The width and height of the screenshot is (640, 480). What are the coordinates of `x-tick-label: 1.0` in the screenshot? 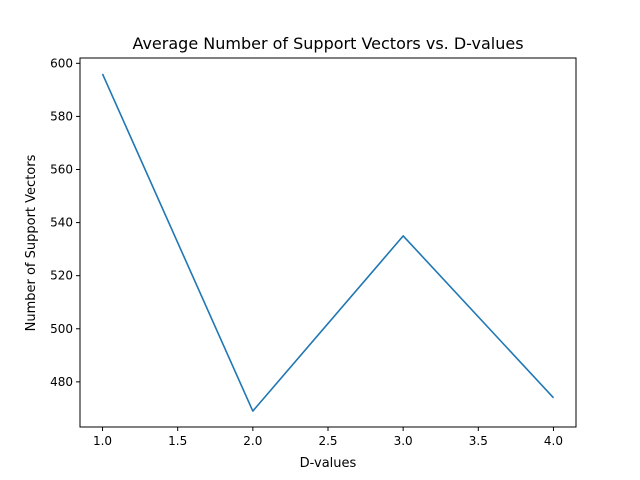 It's located at (102, 441).